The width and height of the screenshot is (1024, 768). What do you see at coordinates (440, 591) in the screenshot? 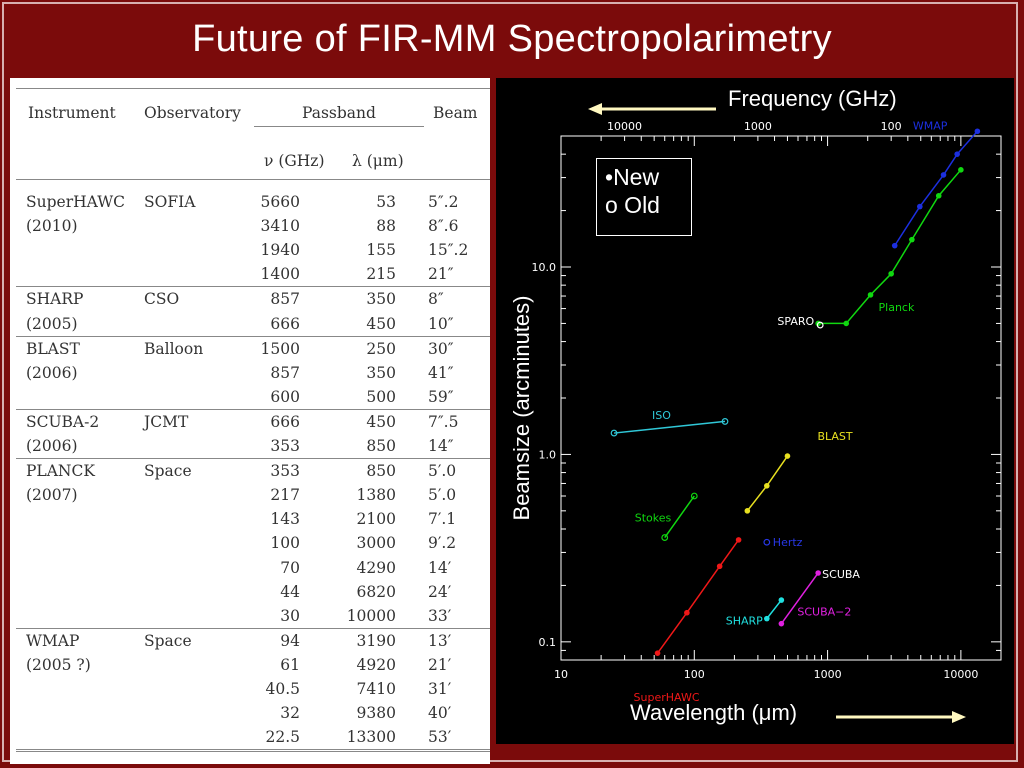
I see `cell-beam: 24′` at bounding box center [440, 591].